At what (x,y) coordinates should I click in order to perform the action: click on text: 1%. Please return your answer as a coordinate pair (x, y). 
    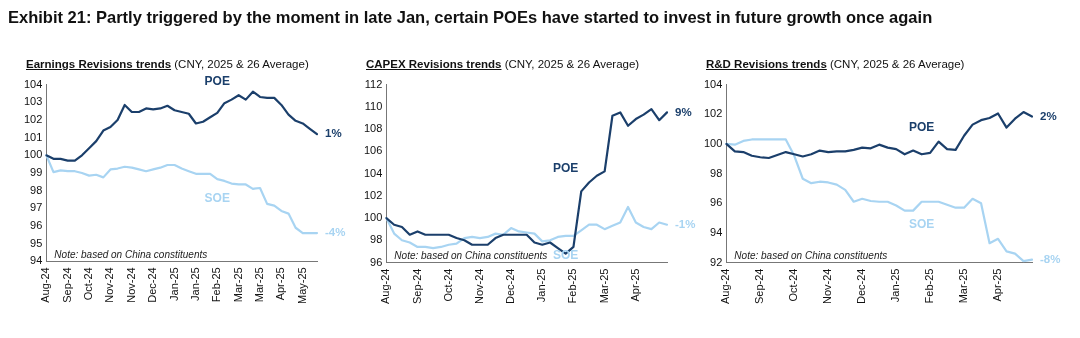
    Looking at the image, I should click on (333, 133).